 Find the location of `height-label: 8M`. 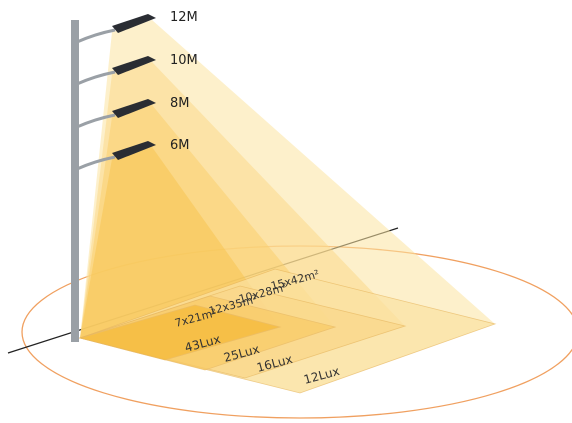

height-label: 8M is located at coordinates (180, 103).